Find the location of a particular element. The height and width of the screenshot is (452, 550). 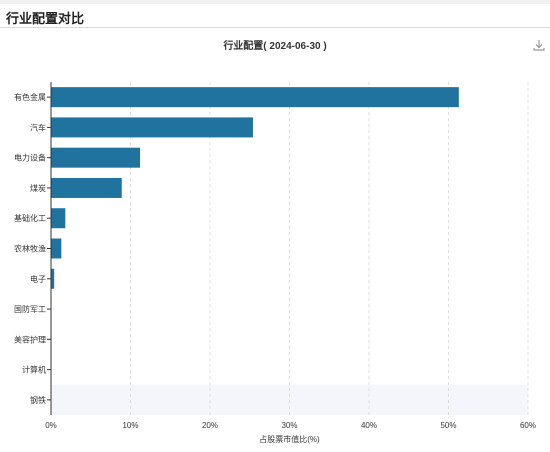

x-tick-labels: 0% 10% 20% 30% 40% 50% 60% is located at coordinates (290, 425).